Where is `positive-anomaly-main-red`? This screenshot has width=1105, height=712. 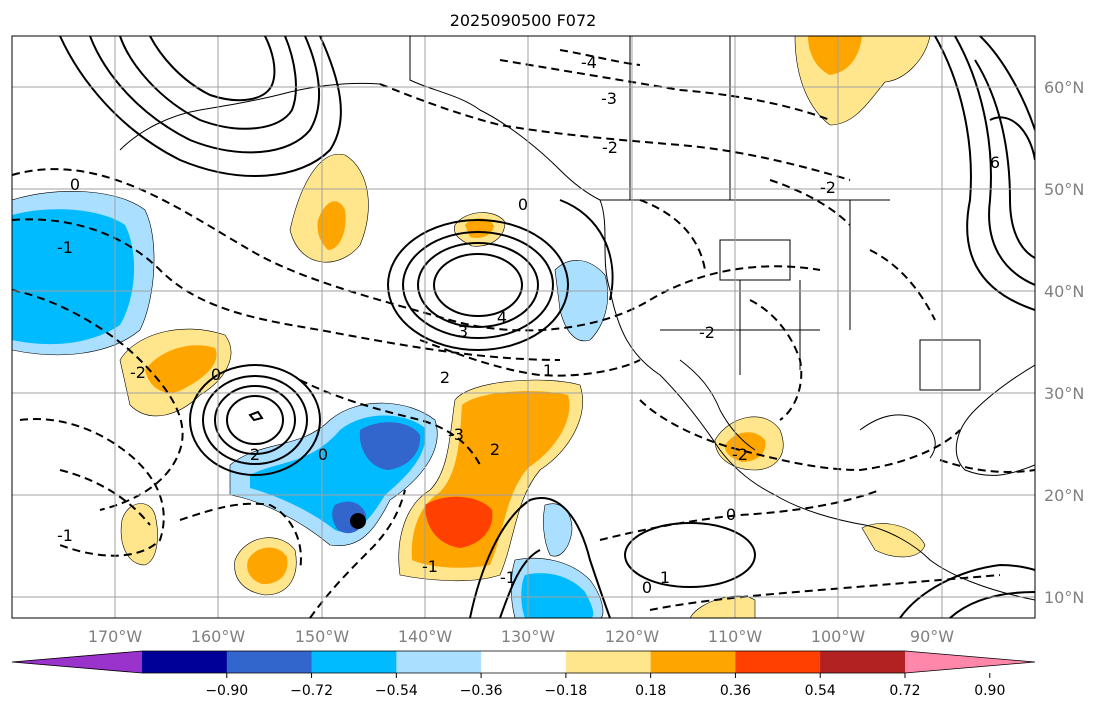 positive-anomaly-main-red is located at coordinates (459, 522).